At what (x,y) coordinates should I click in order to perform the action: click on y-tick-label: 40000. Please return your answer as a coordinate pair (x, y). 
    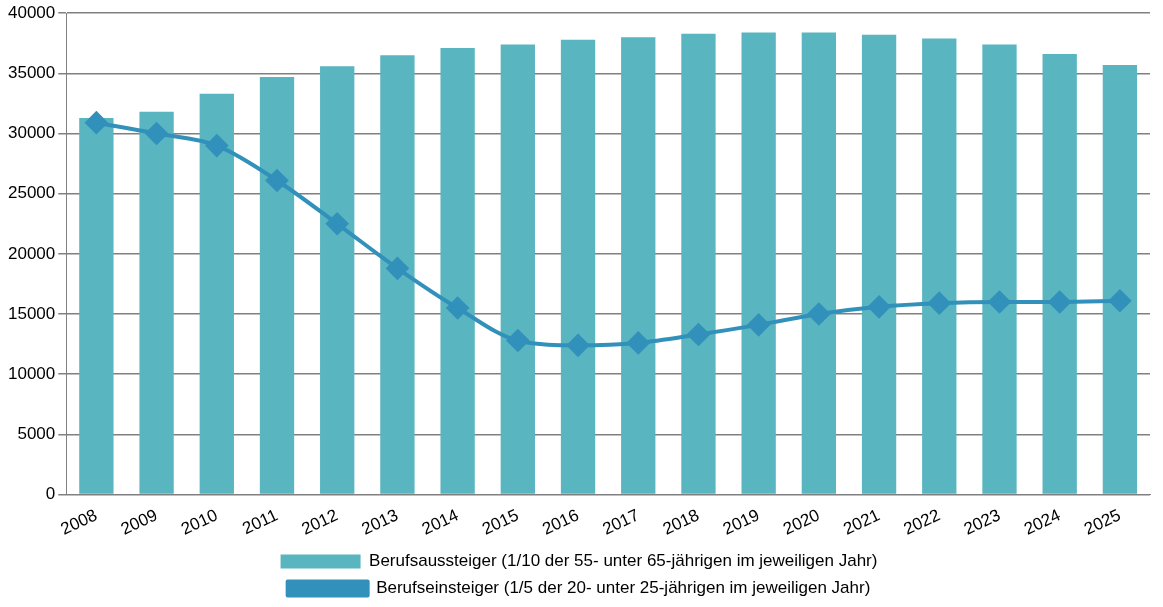
    Looking at the image, I should click on (31, 12).